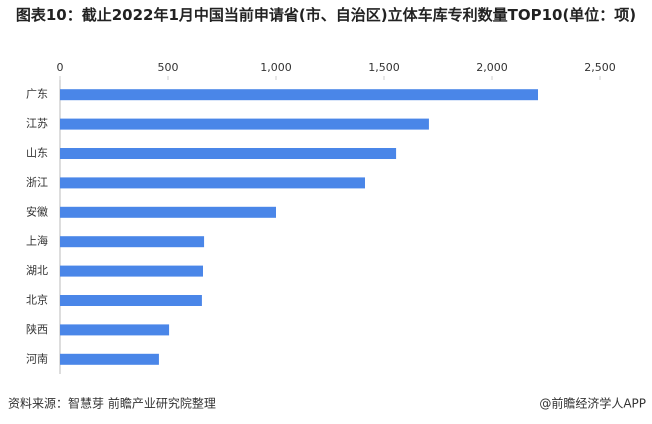 This screenshot has width=652, height=424. What do you see at coordinates (37, 153) in the screenshot?
I see `y-tick-label: 山东` at bounding box center [37, 153].